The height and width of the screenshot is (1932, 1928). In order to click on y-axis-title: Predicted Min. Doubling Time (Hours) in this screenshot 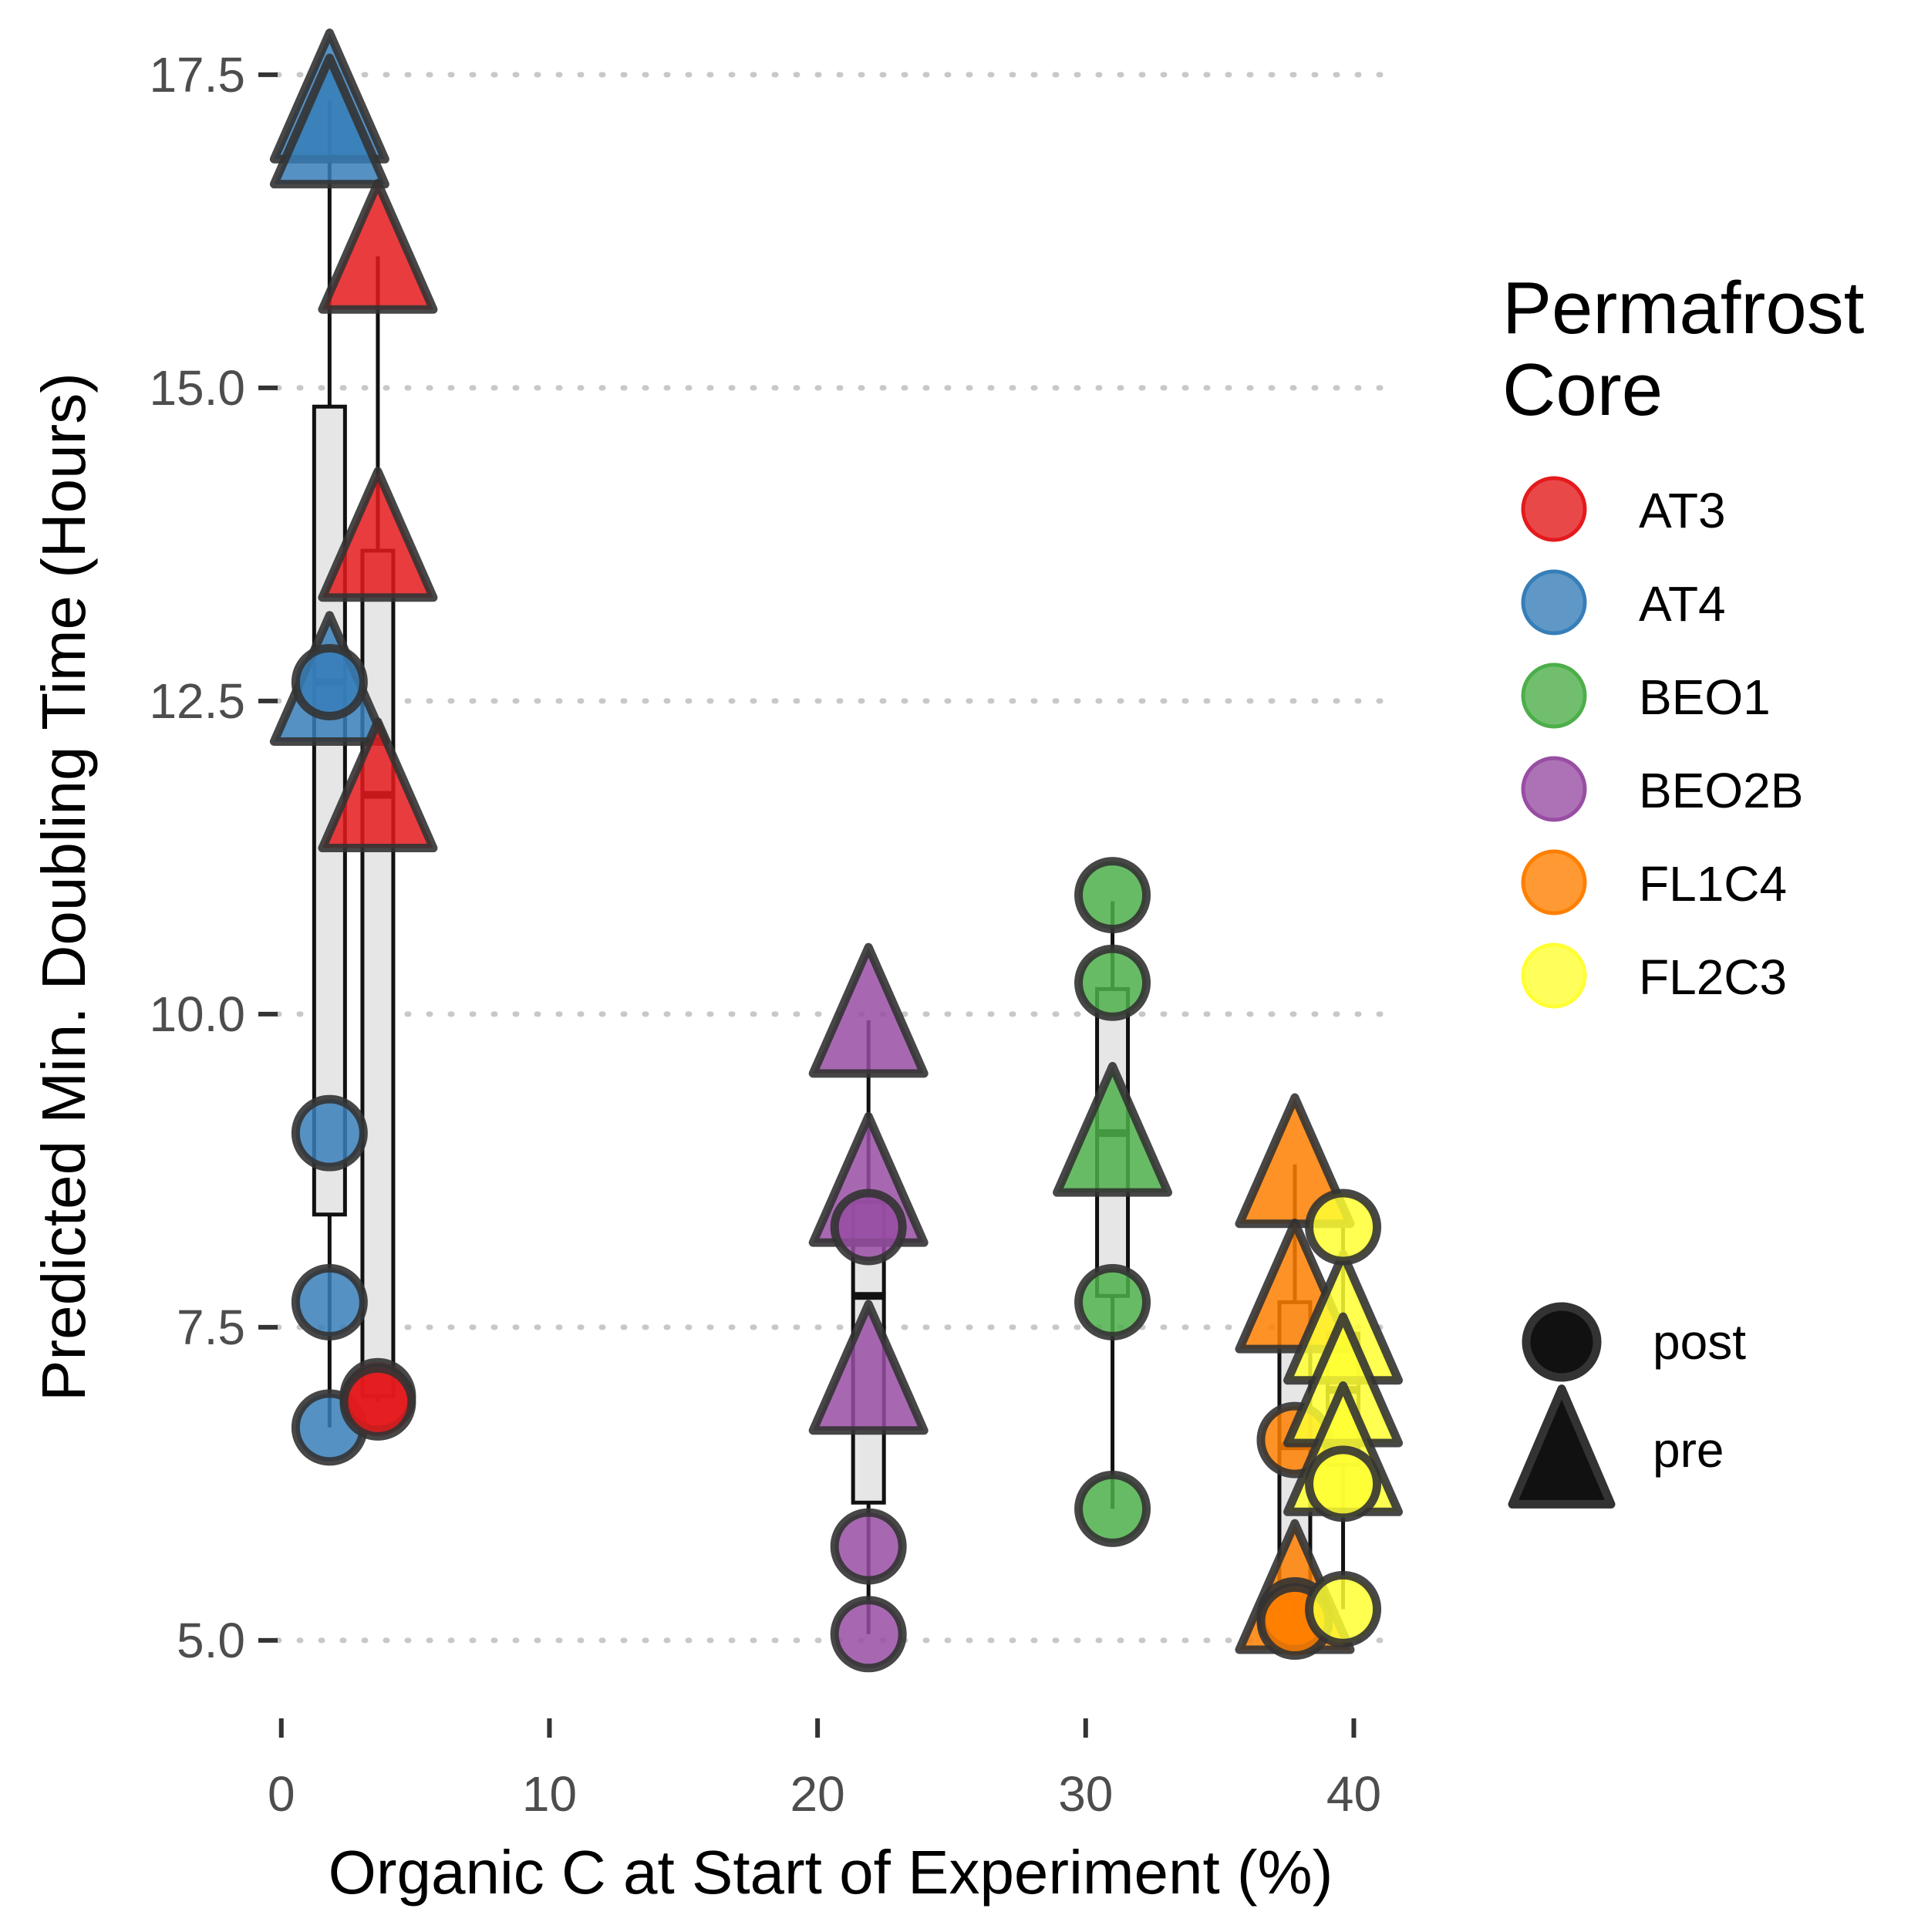, I will do `click(64, 887)`.